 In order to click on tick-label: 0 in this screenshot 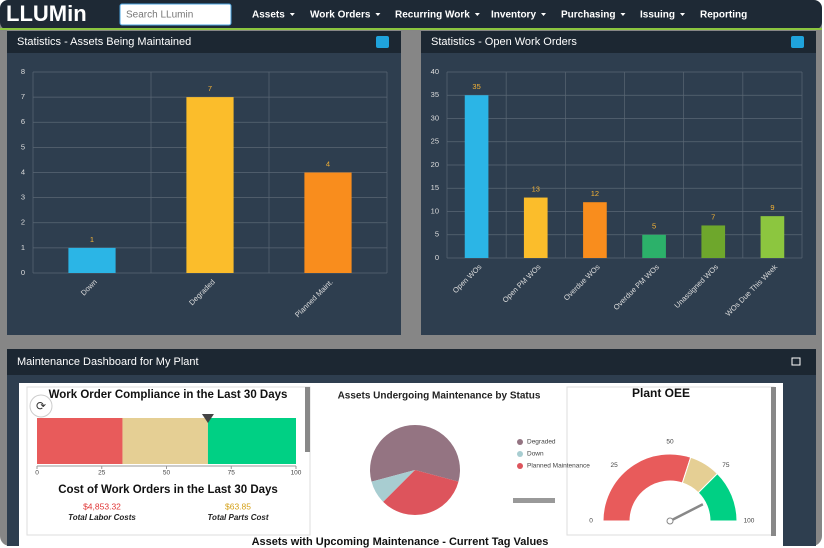, I will do `click(591, 521)`.